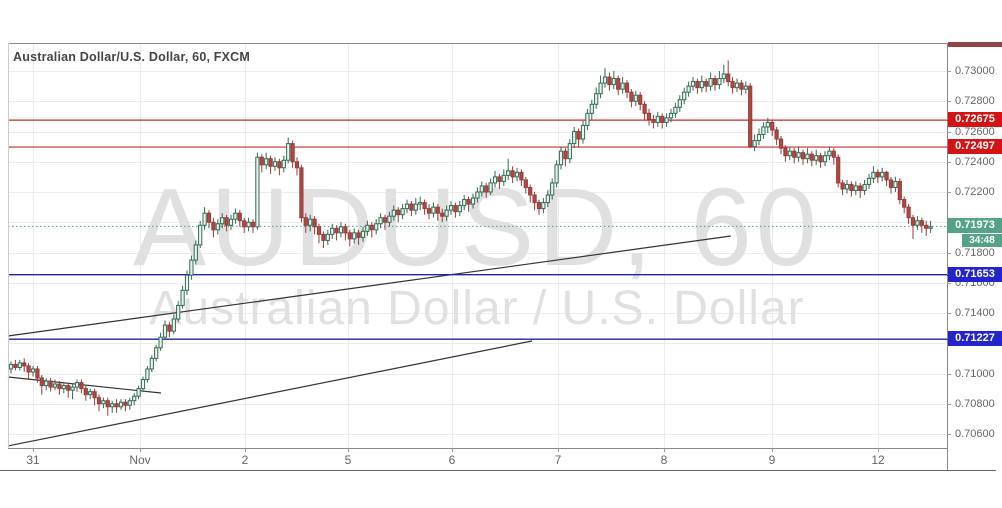 The height and width of the screenshot is (508, 1002). Describe the element at coordinates (975, 374) in the screenshot. I see `price-axis-label: 0.71000` at that location.